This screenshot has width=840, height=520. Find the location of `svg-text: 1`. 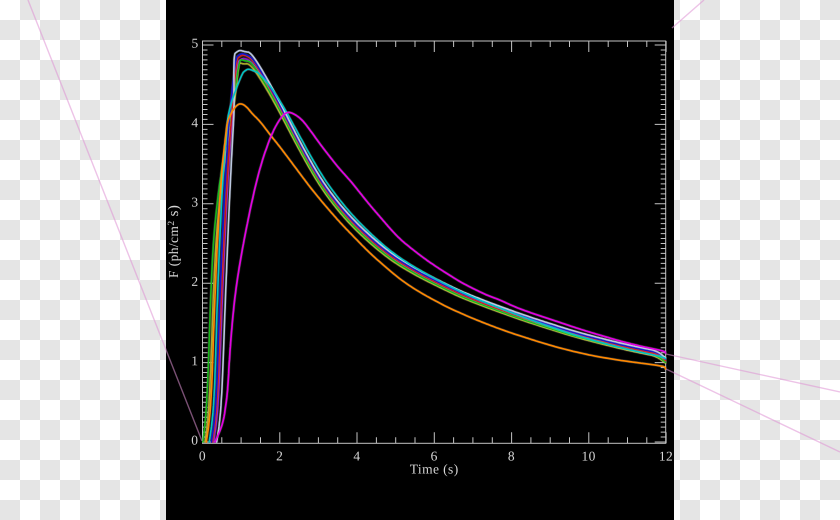

svg-text: 1 is located at coordinates (194, 360).